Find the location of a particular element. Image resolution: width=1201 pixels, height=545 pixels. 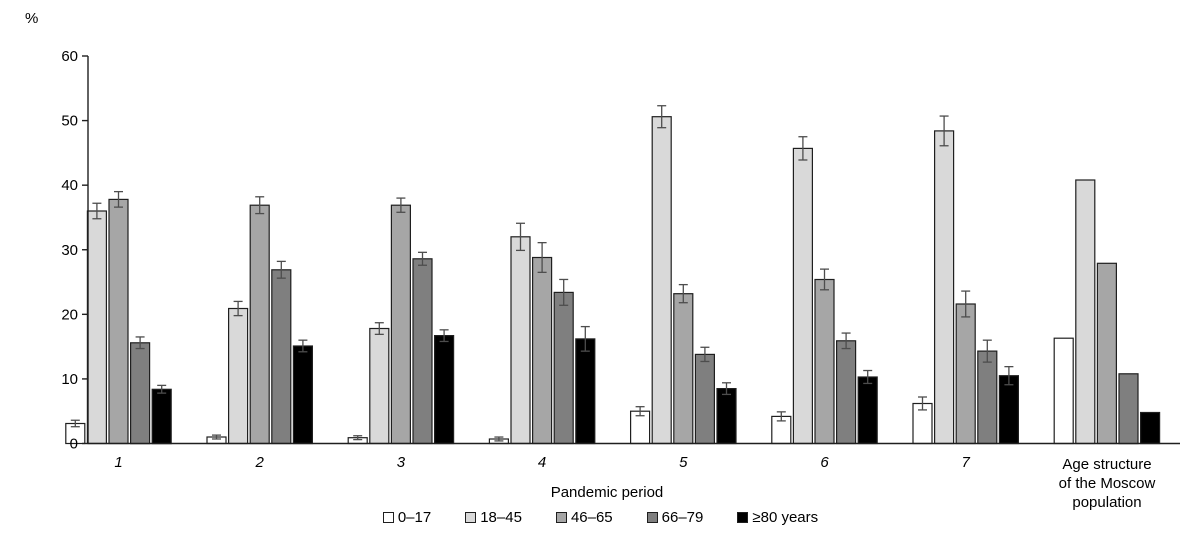

legend-item: 66–79 is located at coordinates (675, 517).